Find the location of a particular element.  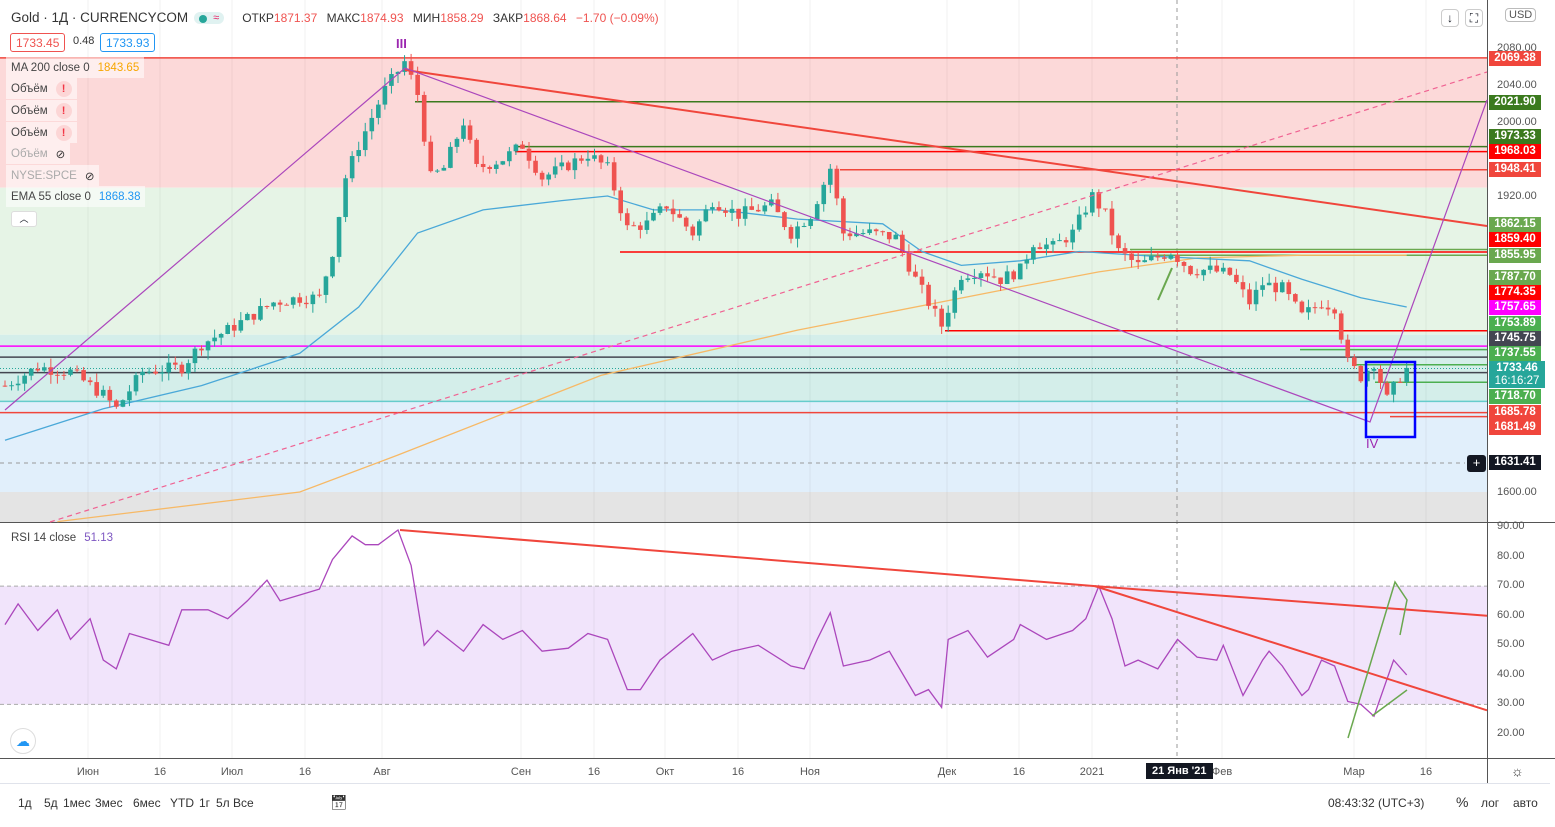

range-button: 1д is located at coordinates (25, 803).